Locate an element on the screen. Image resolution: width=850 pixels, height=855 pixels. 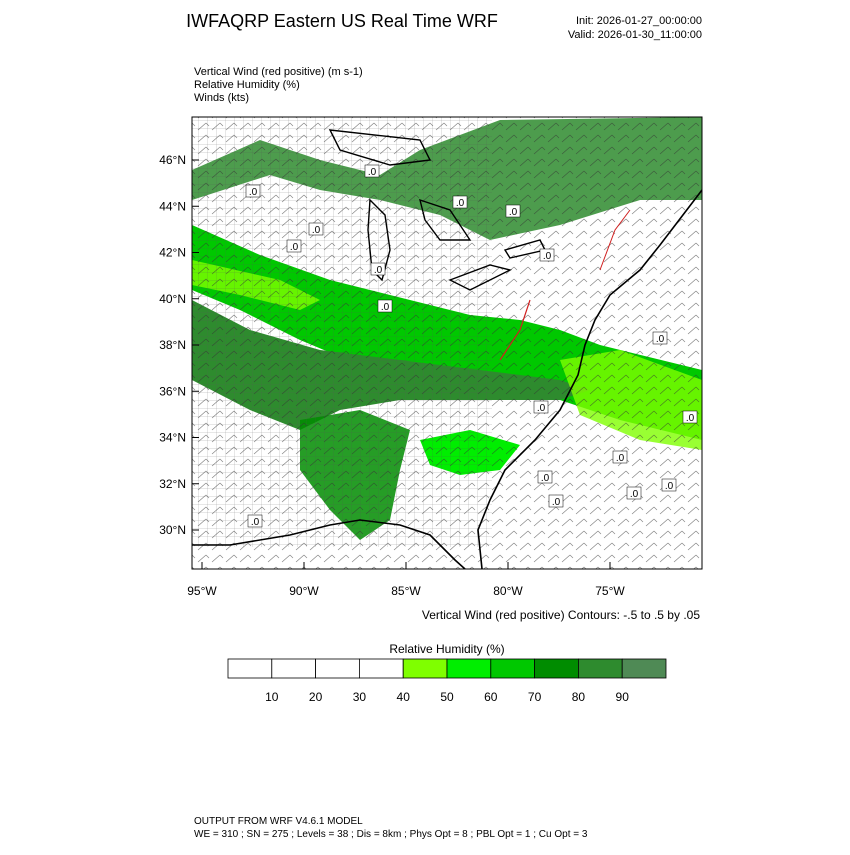
colorbar-label: 30 is located at coordinates (360, 697).